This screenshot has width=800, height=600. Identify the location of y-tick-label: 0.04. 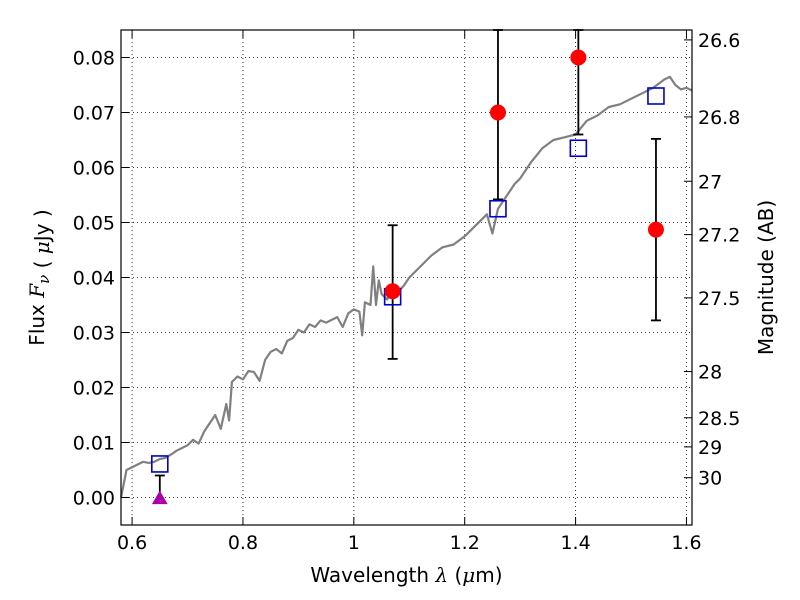
(94, 279).